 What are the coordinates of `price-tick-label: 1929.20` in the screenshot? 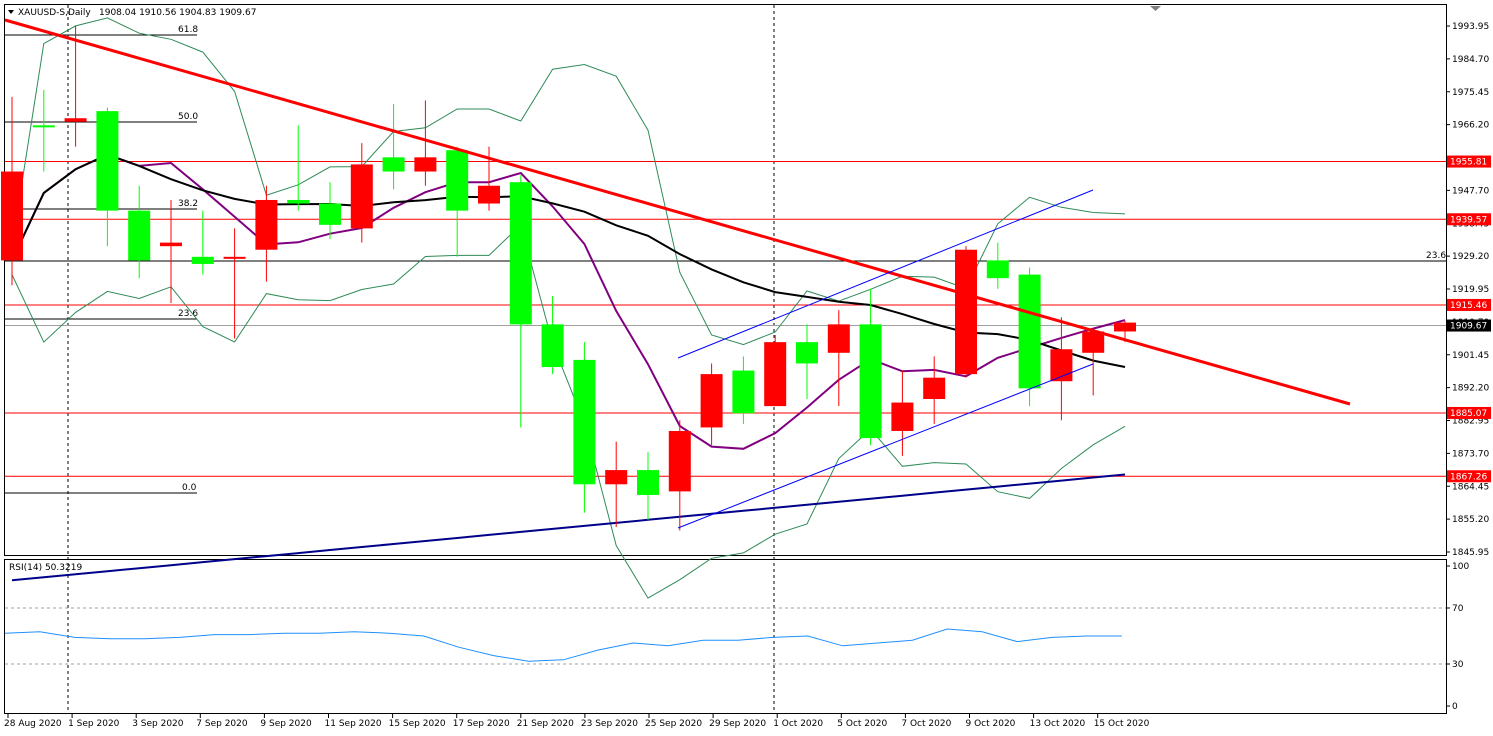 It's located at (1470, 257).